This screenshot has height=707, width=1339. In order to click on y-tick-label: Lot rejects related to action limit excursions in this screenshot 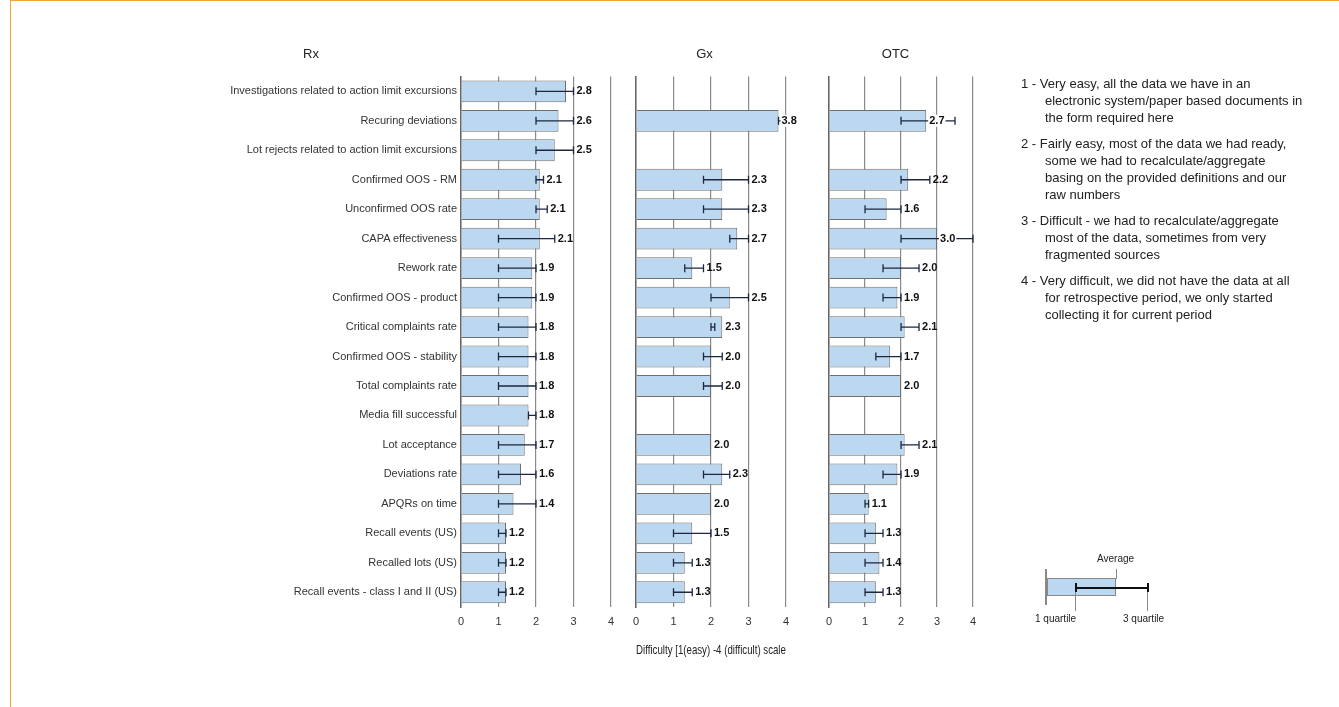, I will do `click(352, 149)`.